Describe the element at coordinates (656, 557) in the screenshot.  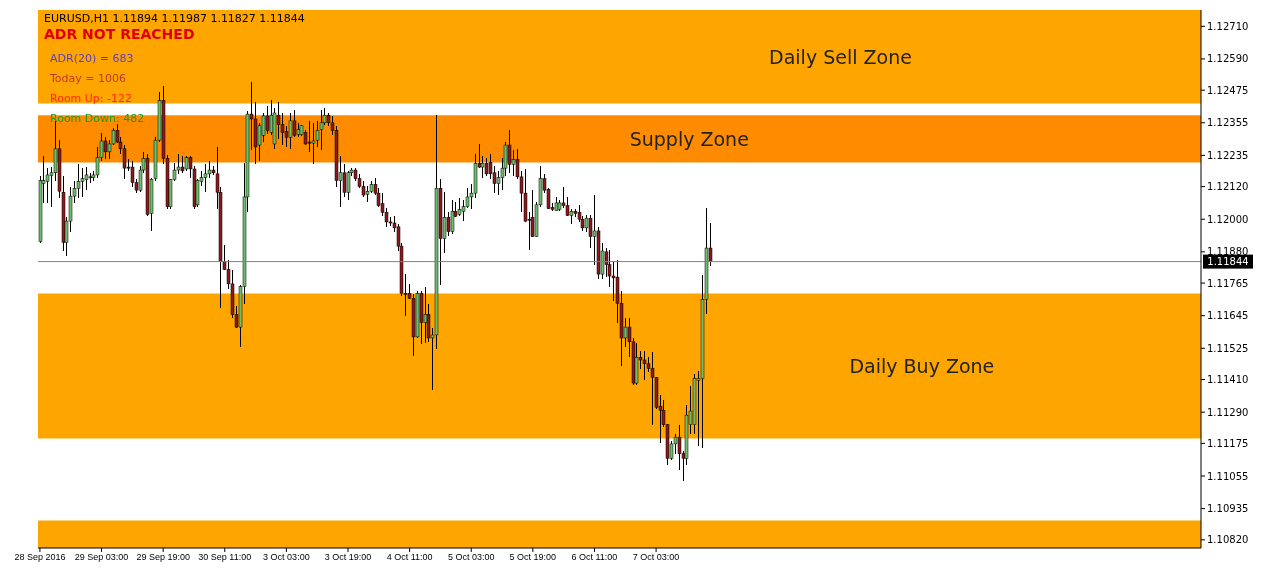
I see `x-tick-label: 7 Oct 03:00` at that location.